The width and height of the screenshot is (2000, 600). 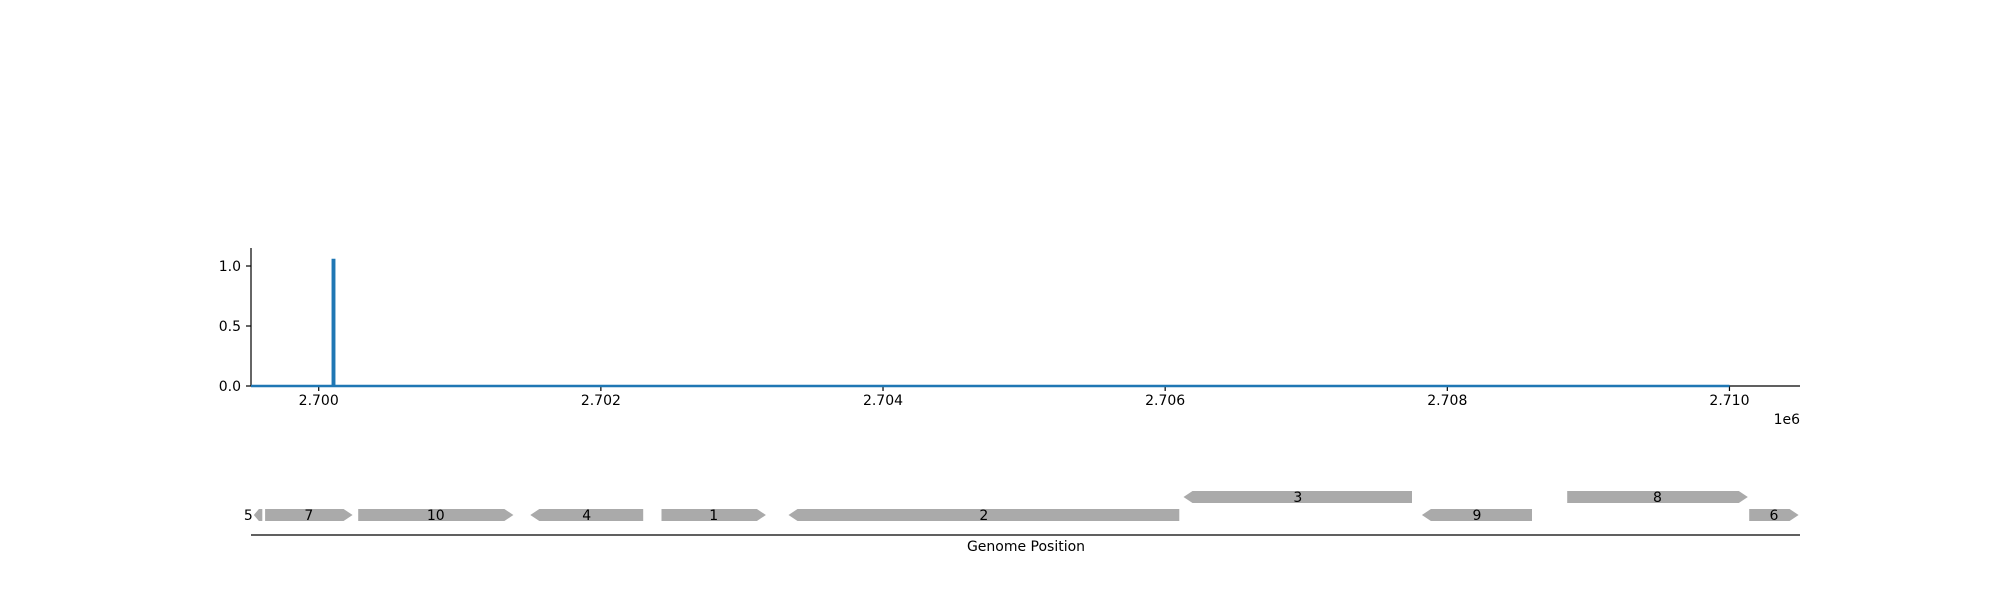 What do you see at coordinates (1787, 420) in the screenshot?
I see `x-offset-label: 1e6` at bounding box center [1787, 420].